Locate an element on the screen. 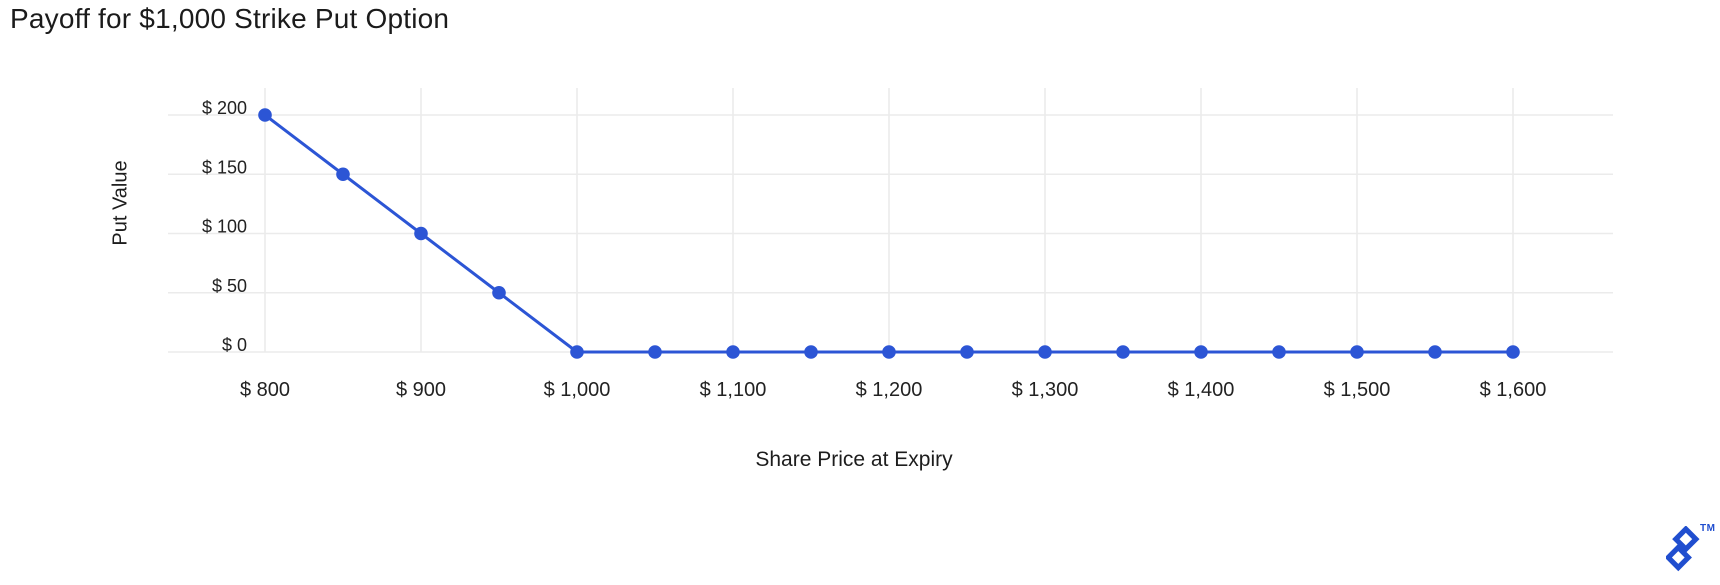  x-tick-label: $ 1,500 is located at coordinates (1357, 390).